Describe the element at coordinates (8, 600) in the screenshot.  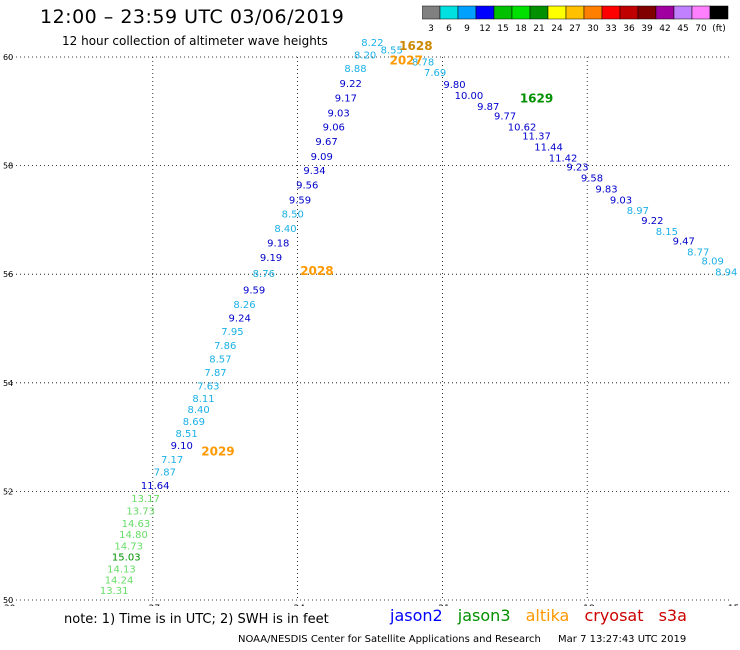
I see `y-tick-label: 50` at that location.